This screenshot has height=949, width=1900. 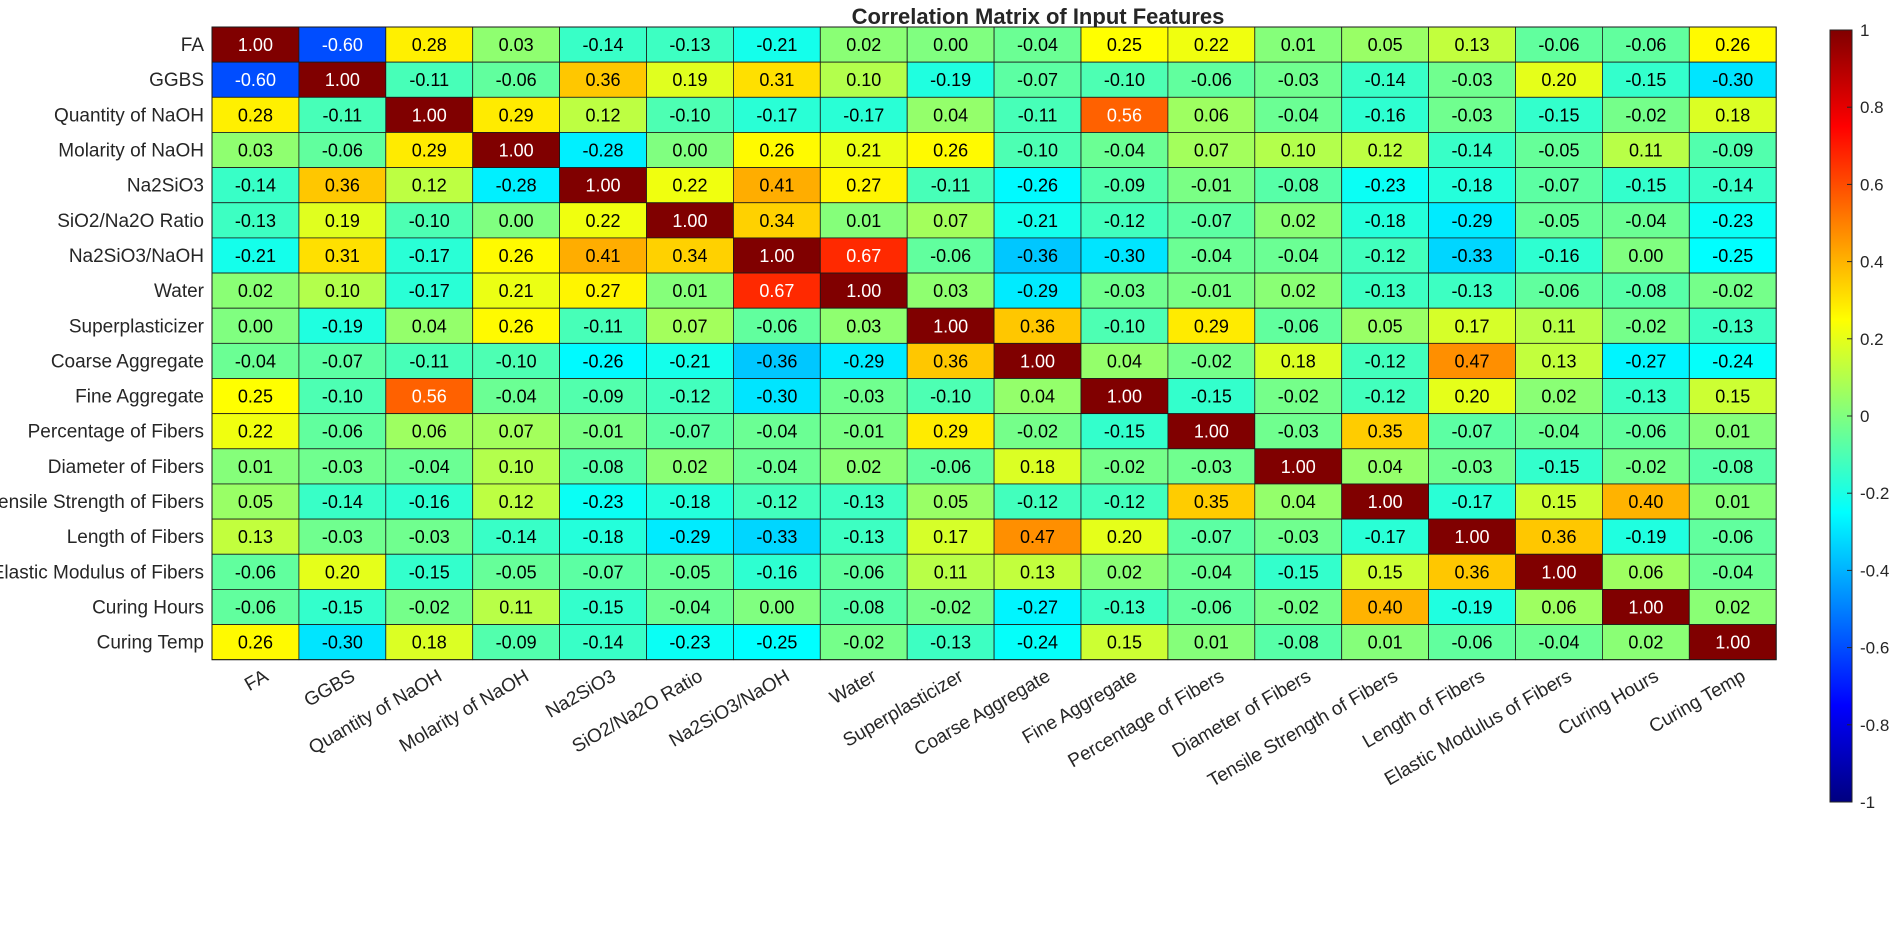 What do you see at coordinates (950, 397) in the screenshot?
I see `cell-value-label: -0.10` at bounding box center [950, 397].